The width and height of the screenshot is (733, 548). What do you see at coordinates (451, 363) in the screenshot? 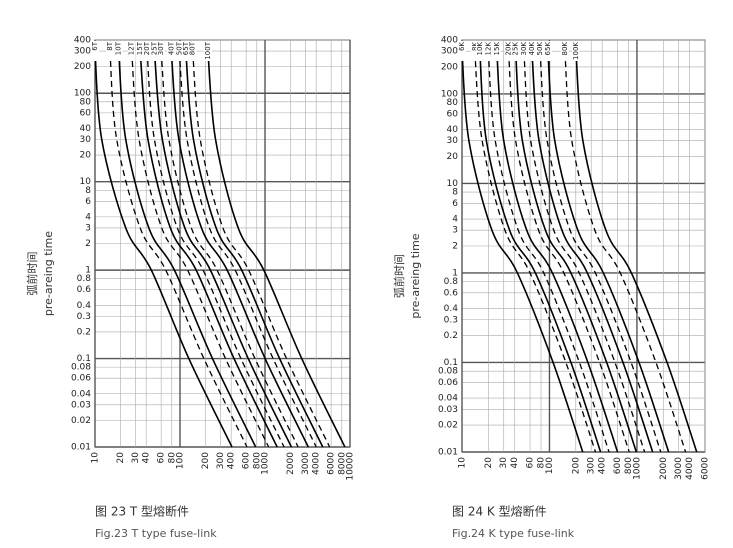
I see `y-tick-label: 0.1` at bounding box center [451, 363].